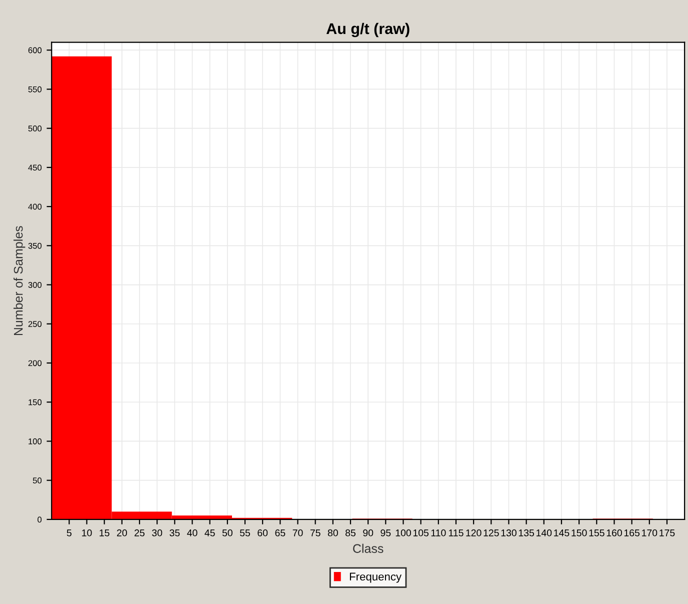  I want to click on x-tick-label: 105, so click(421, 532).